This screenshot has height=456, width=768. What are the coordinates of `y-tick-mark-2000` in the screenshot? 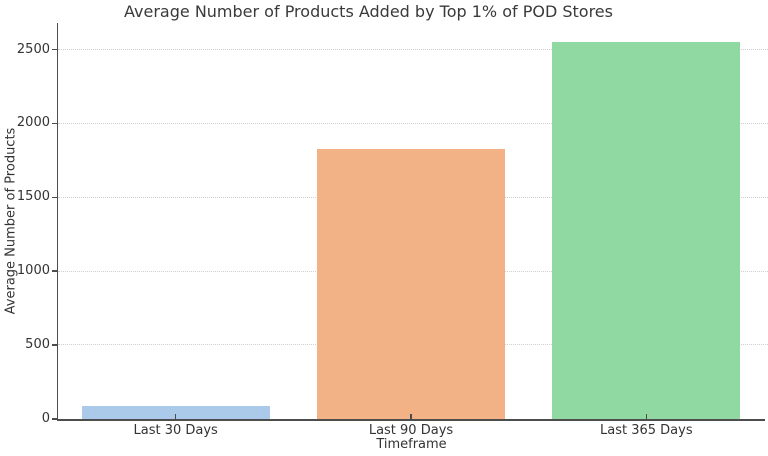 It's located at (55, 123).